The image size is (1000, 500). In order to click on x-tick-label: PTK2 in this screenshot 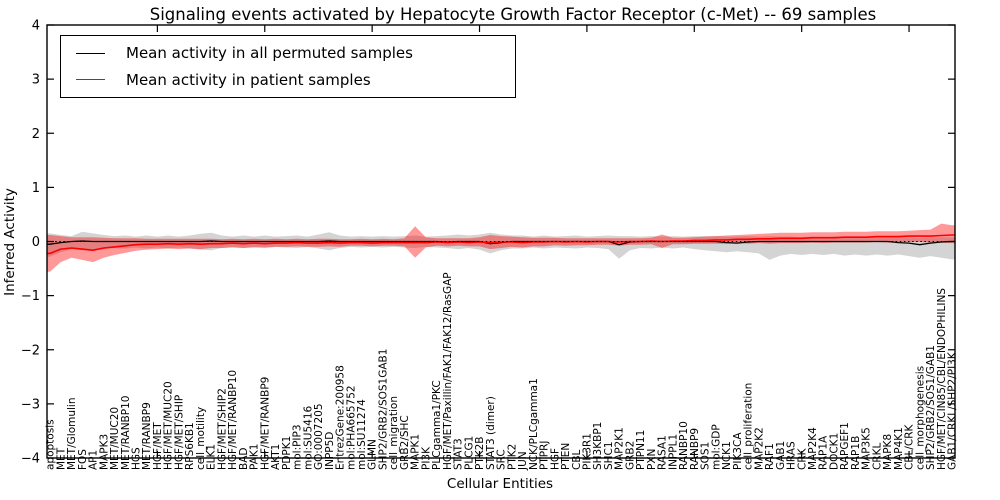, I will do `click(512, 457)`.